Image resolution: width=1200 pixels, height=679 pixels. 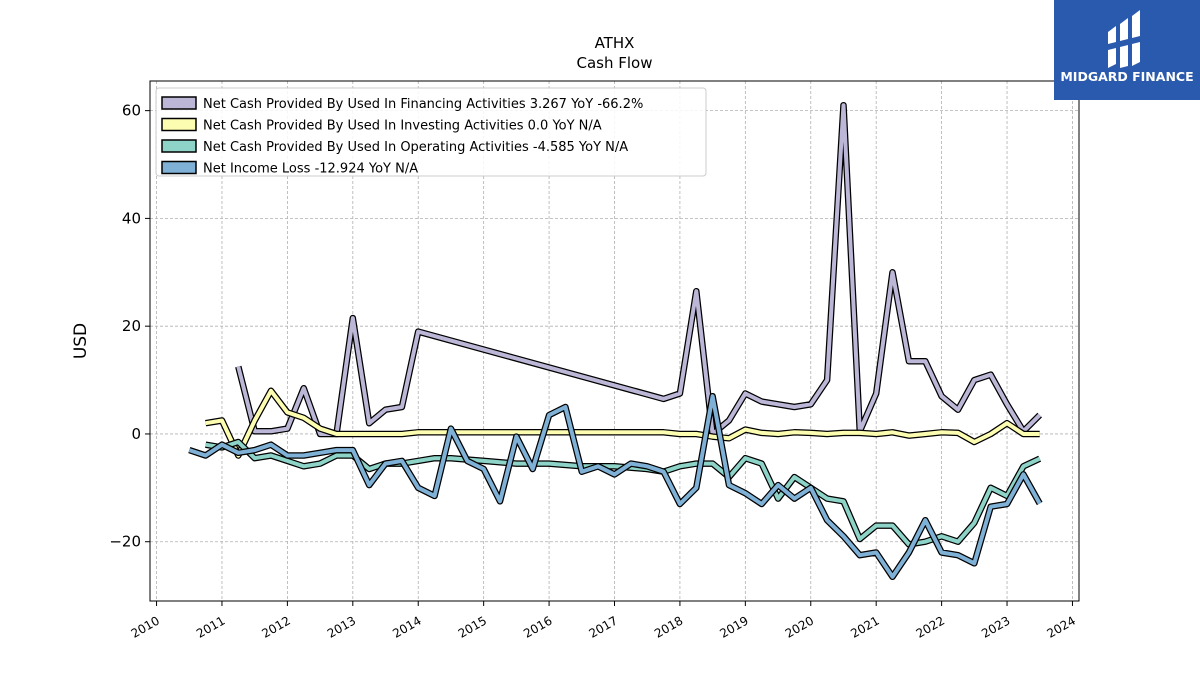 What do you see at coordinates (995, 626) in the screenshot?
I see `x-tick-label: 2023` at bounding box center [995, 626].